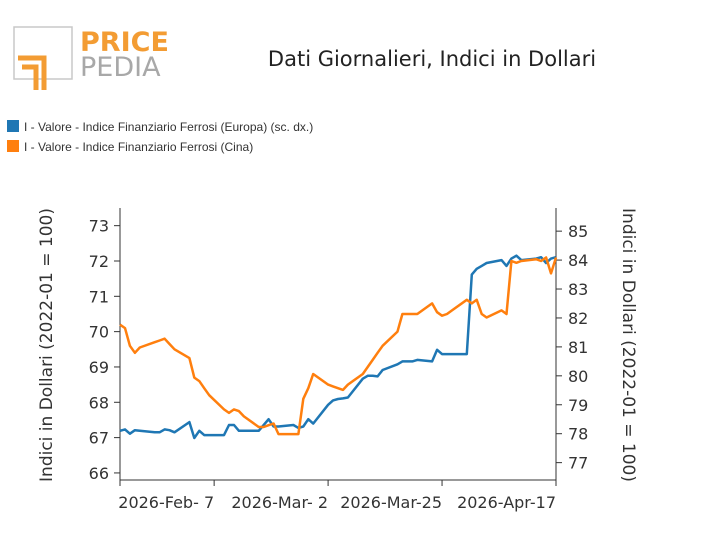  What do you see at coordinates (578, 347) in the screenshot?
I see `y-right-tick-label: 81` at bounding box center [578, 347].